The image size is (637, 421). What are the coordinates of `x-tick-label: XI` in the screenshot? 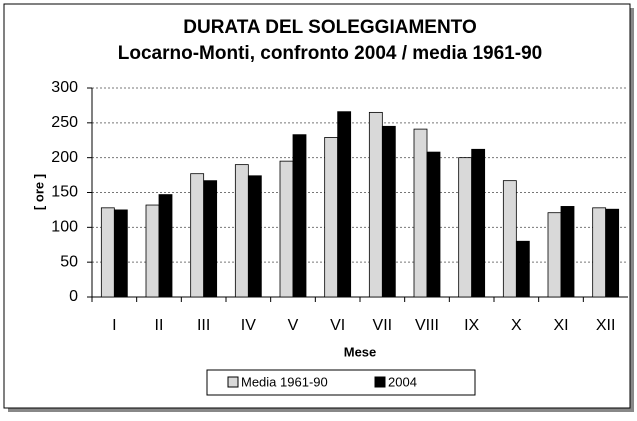 It's located at (560, 325).